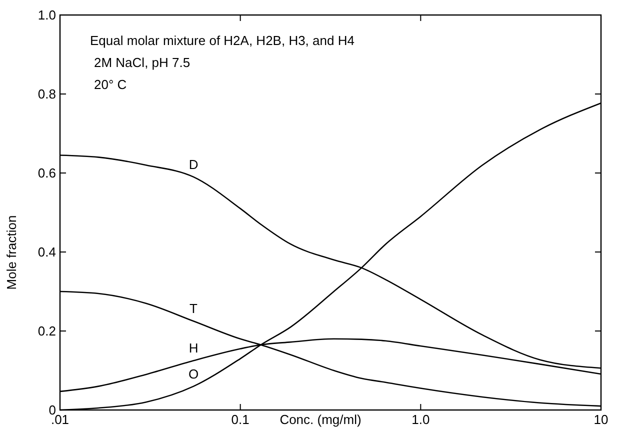  What do you see at coordinates (11, 252) in the screenshot?
I see `y-axis-title: Mole fraction` at bounding box center [11, 252].